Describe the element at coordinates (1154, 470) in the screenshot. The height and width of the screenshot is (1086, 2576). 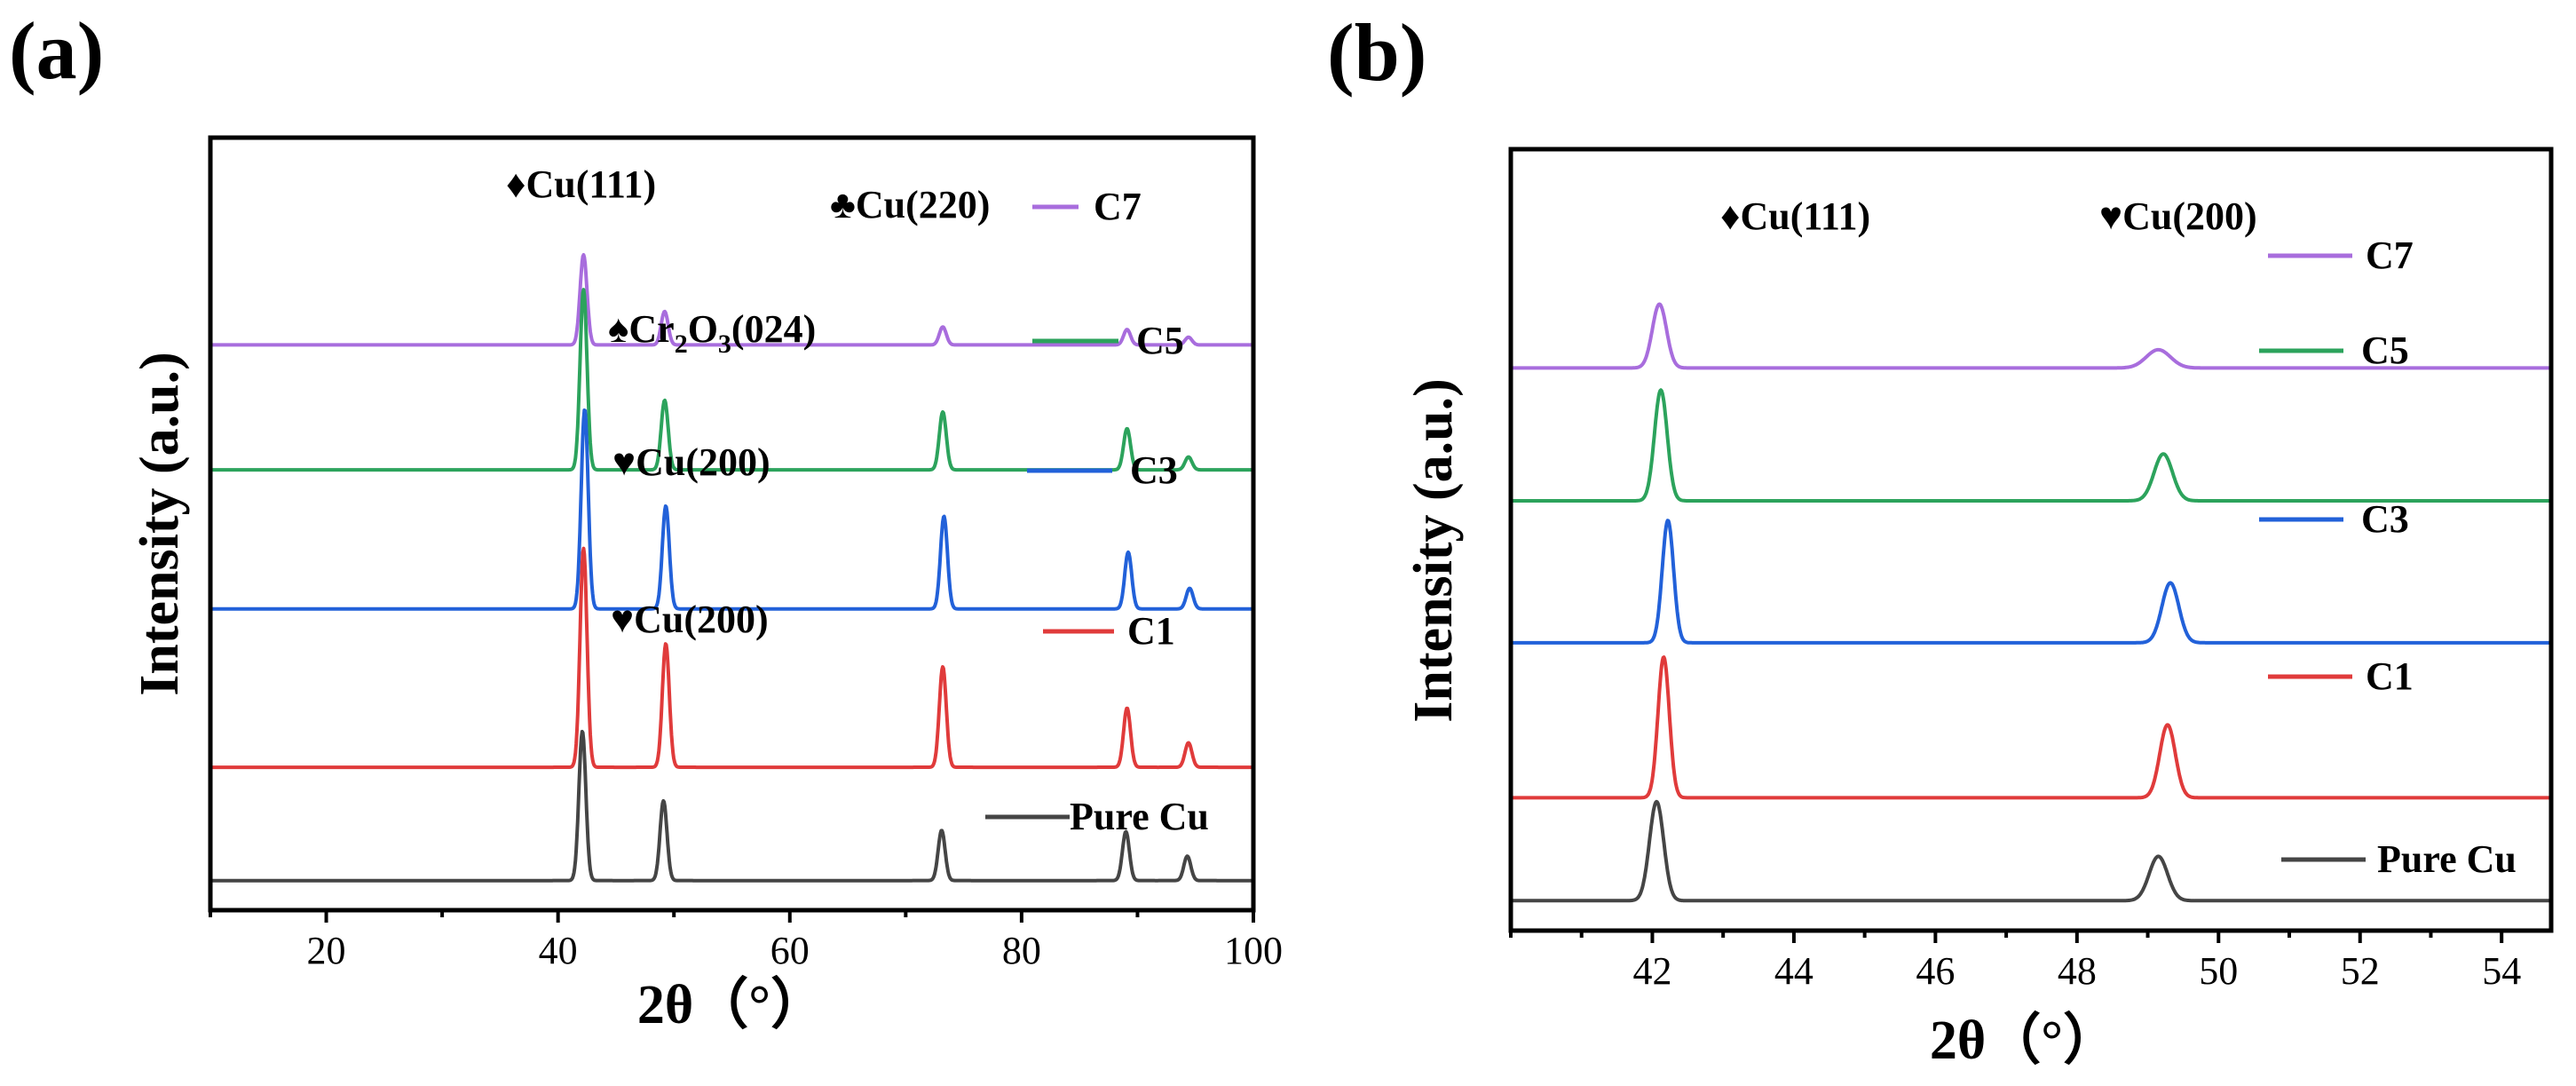
I see `series-label-c3: C3` at that location.